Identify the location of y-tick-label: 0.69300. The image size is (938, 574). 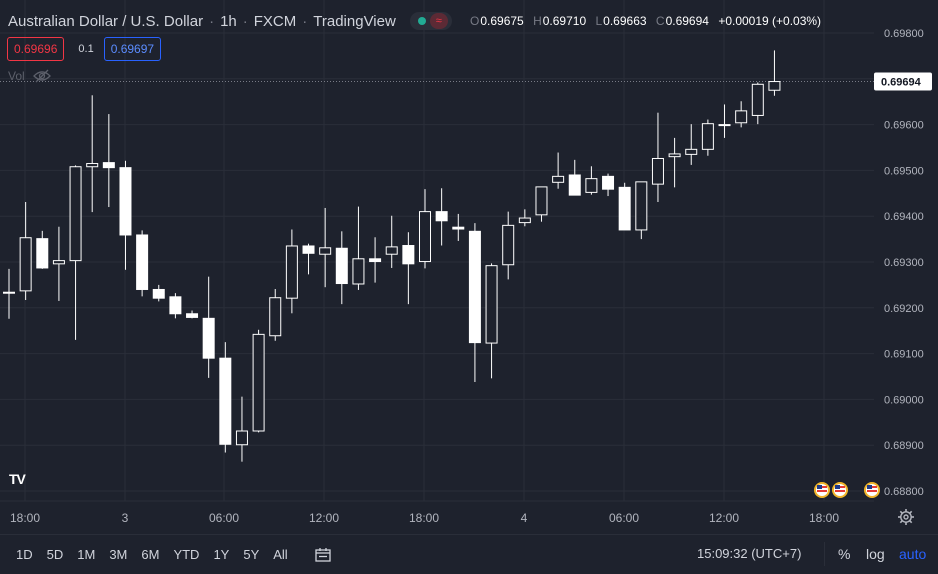
(904, 263).